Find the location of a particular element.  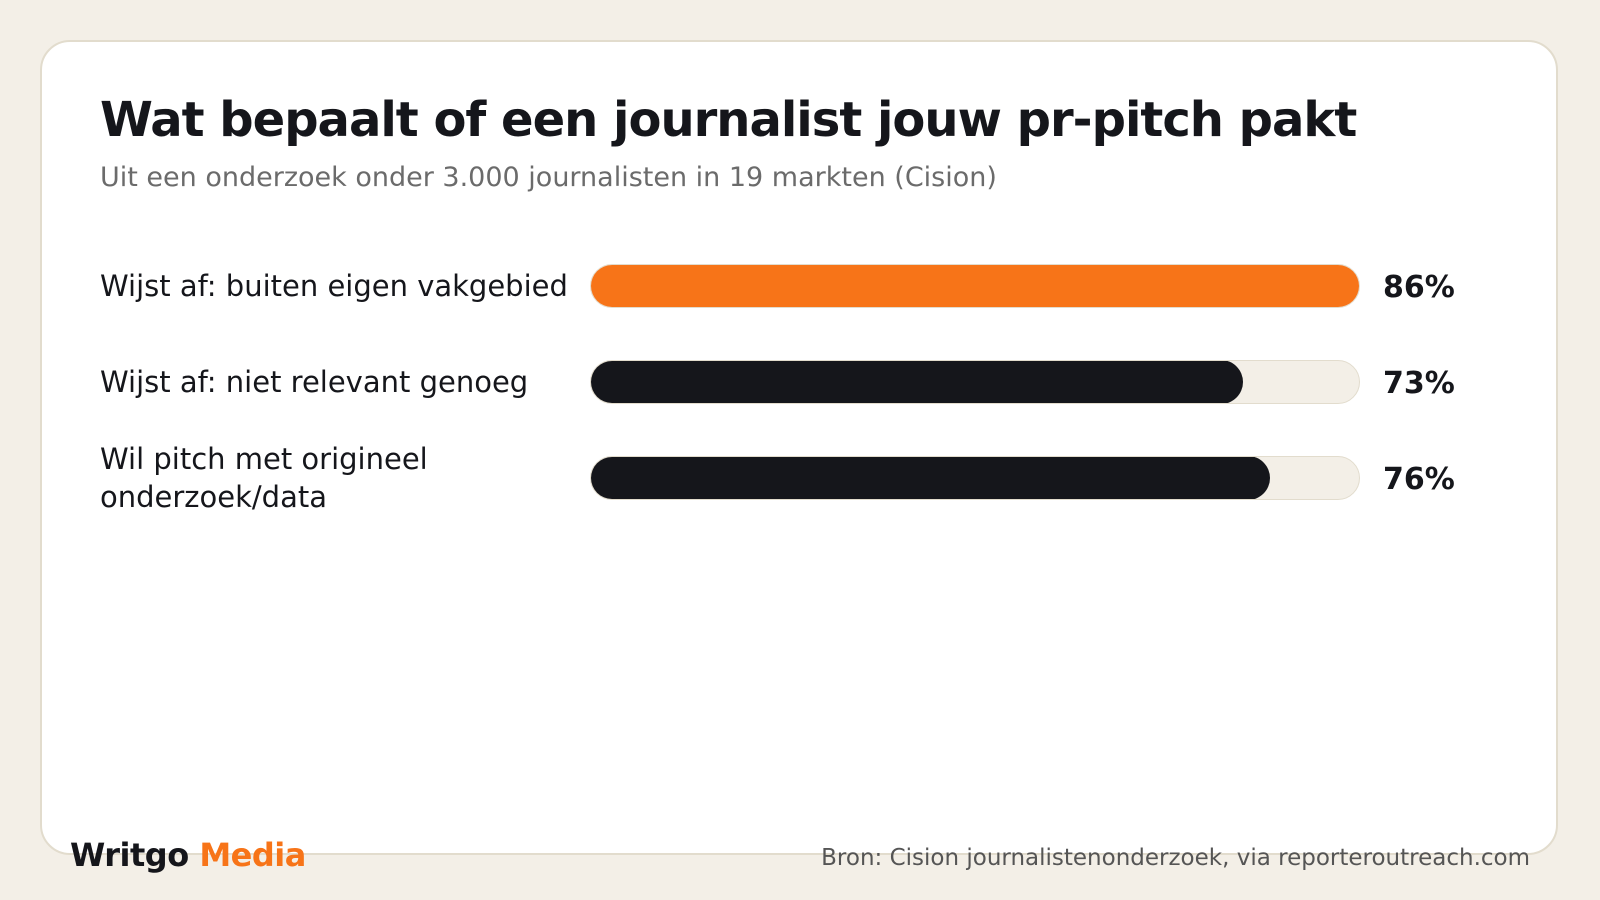

brand-logo: Writgo Media is located at coordinates (188, 855).